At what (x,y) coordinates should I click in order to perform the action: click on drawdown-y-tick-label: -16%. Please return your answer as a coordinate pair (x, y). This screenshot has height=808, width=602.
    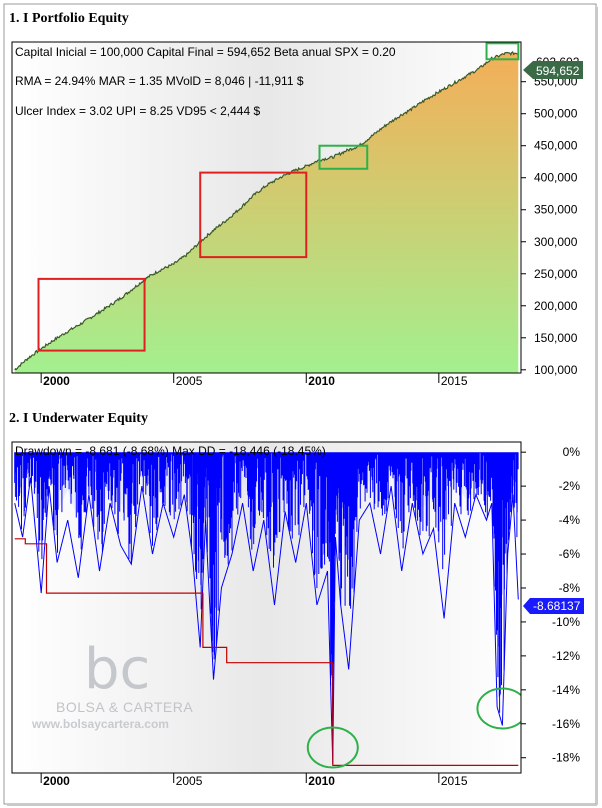
    Looking at the image, I should click on (566, 724).